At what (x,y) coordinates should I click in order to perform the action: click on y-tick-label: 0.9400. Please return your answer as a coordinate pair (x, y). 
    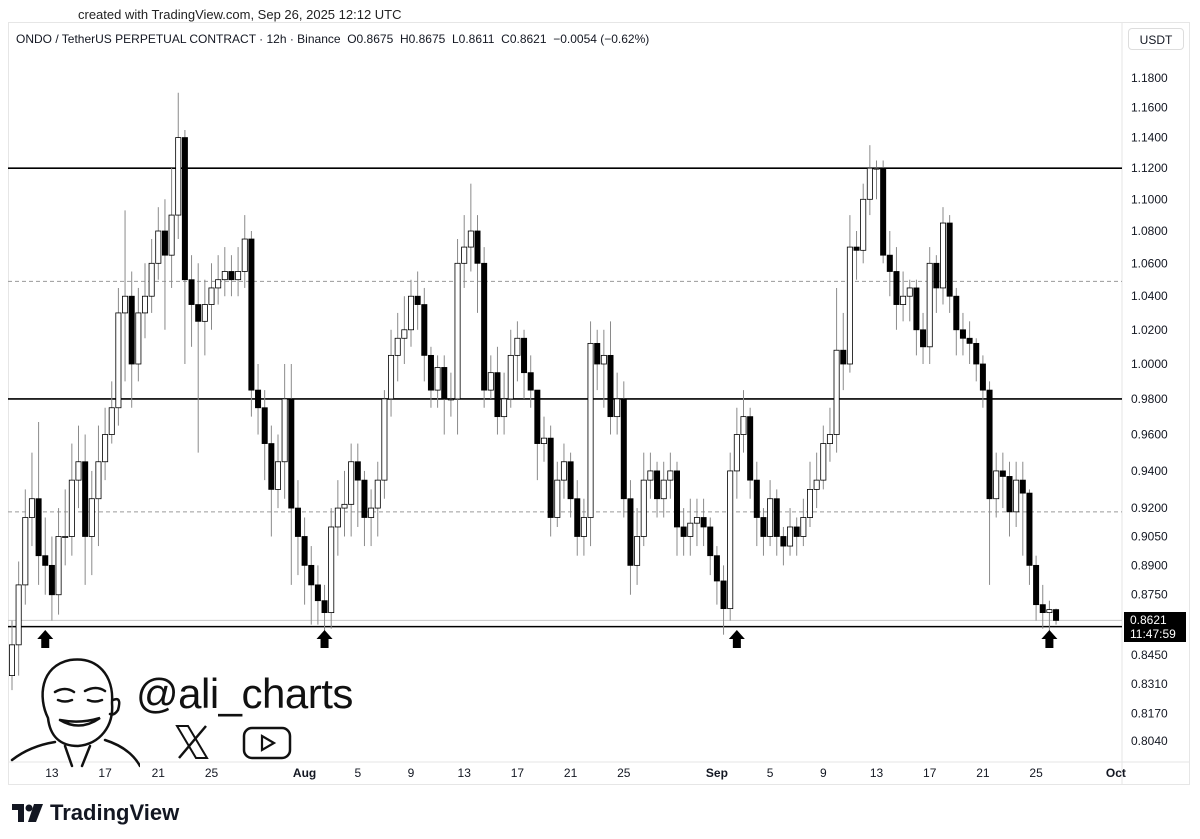
    Looking at the image, I should click on (1149, 471).